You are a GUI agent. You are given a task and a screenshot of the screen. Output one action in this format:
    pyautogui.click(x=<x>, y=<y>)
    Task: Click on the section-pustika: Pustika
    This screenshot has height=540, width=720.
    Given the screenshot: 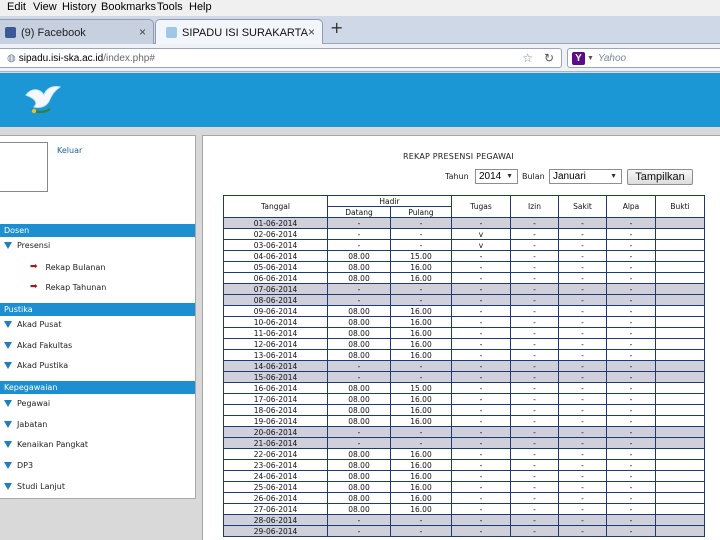 What is the action you would take?
    pyautogui.click(x=97, y=309)
    